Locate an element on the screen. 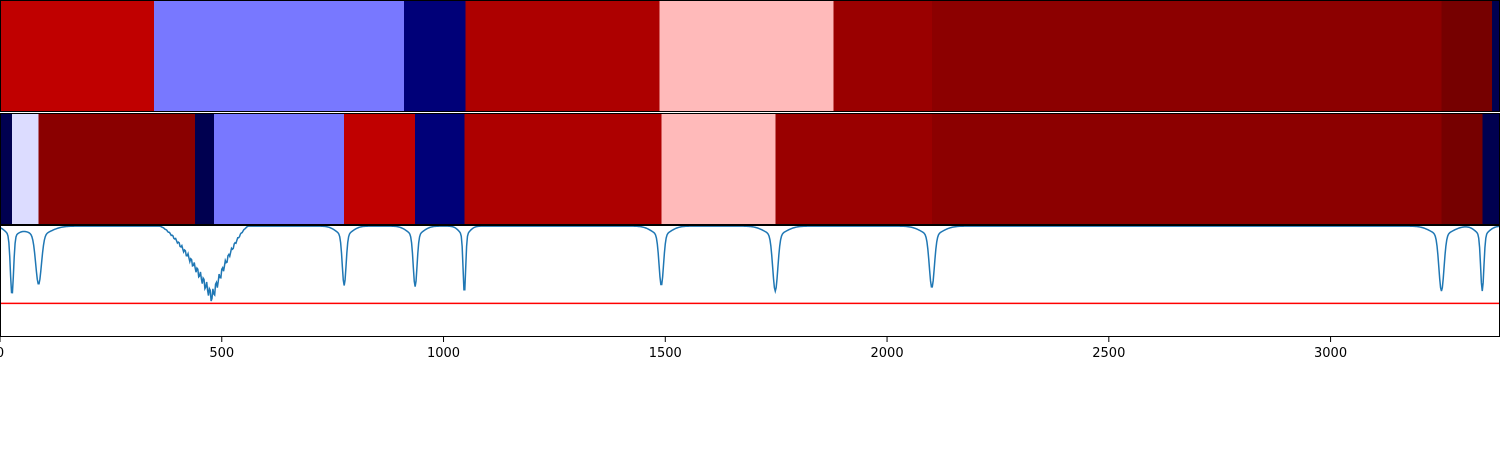 The image size is (1500, 454). x-tick-label: 1000 is located at coordinates (443, 353).